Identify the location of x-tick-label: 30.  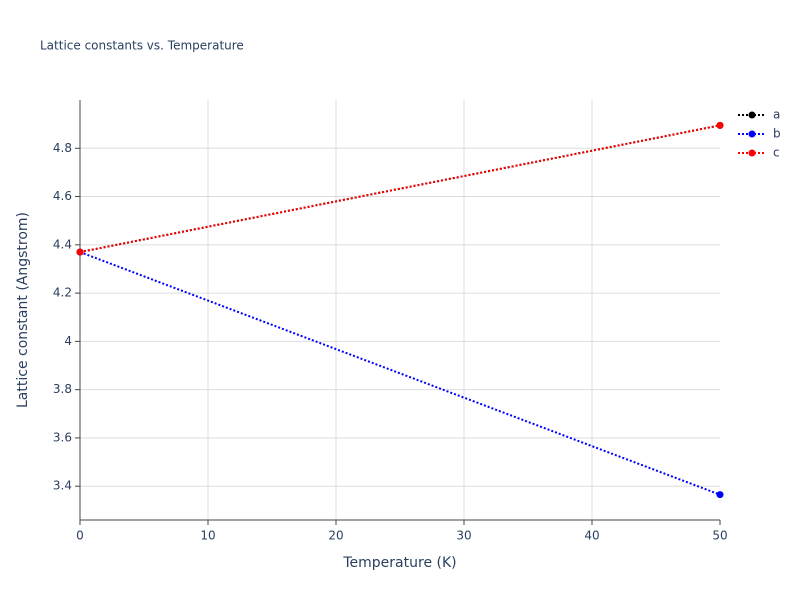
(463, 536).